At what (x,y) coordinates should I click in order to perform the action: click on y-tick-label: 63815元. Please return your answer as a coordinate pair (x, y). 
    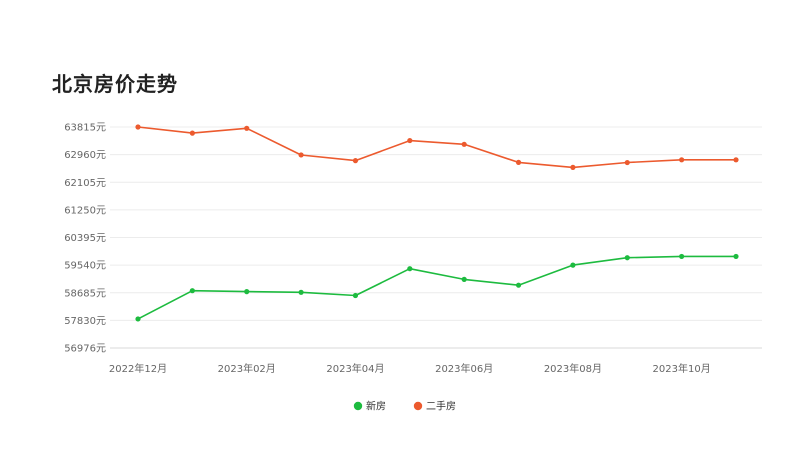
    Looking at the image, I should click on (85, 128).